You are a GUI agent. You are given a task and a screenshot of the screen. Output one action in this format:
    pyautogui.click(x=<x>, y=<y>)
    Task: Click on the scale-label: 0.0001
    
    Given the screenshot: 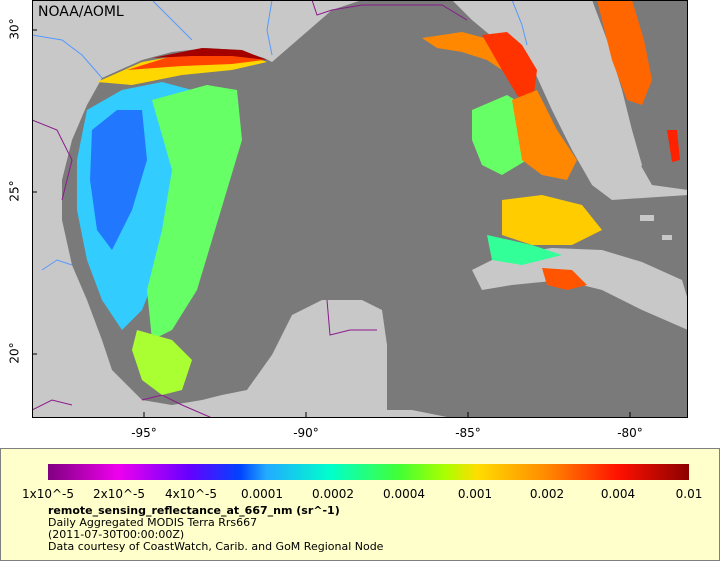 What is the action you would take?
    pyautogui.click(x=262, y=494)
    